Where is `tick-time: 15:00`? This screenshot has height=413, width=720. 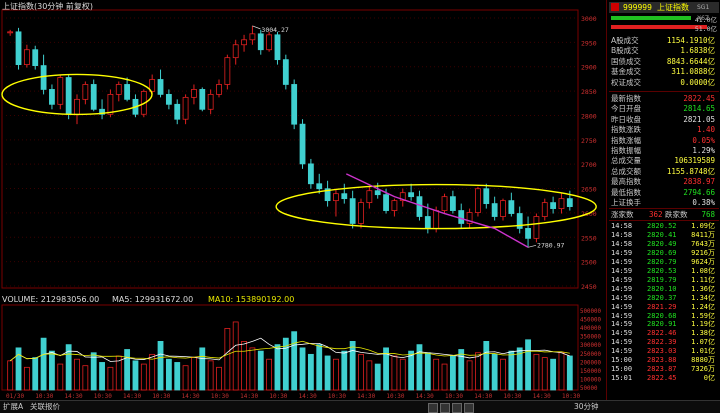
tick-time: 15:00 is located at coordinates (622, 369).